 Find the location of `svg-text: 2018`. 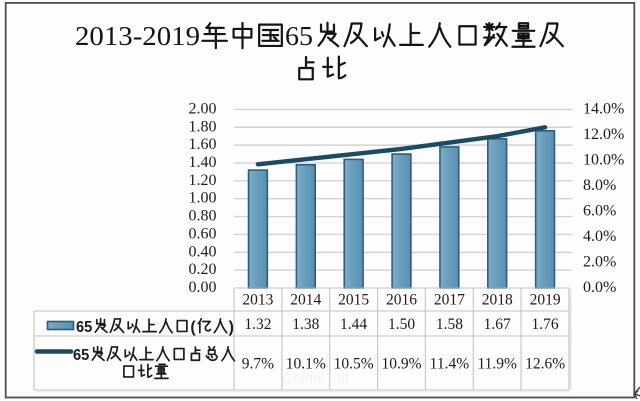

svg-text: 2018 is located at coordinates (497, 300).